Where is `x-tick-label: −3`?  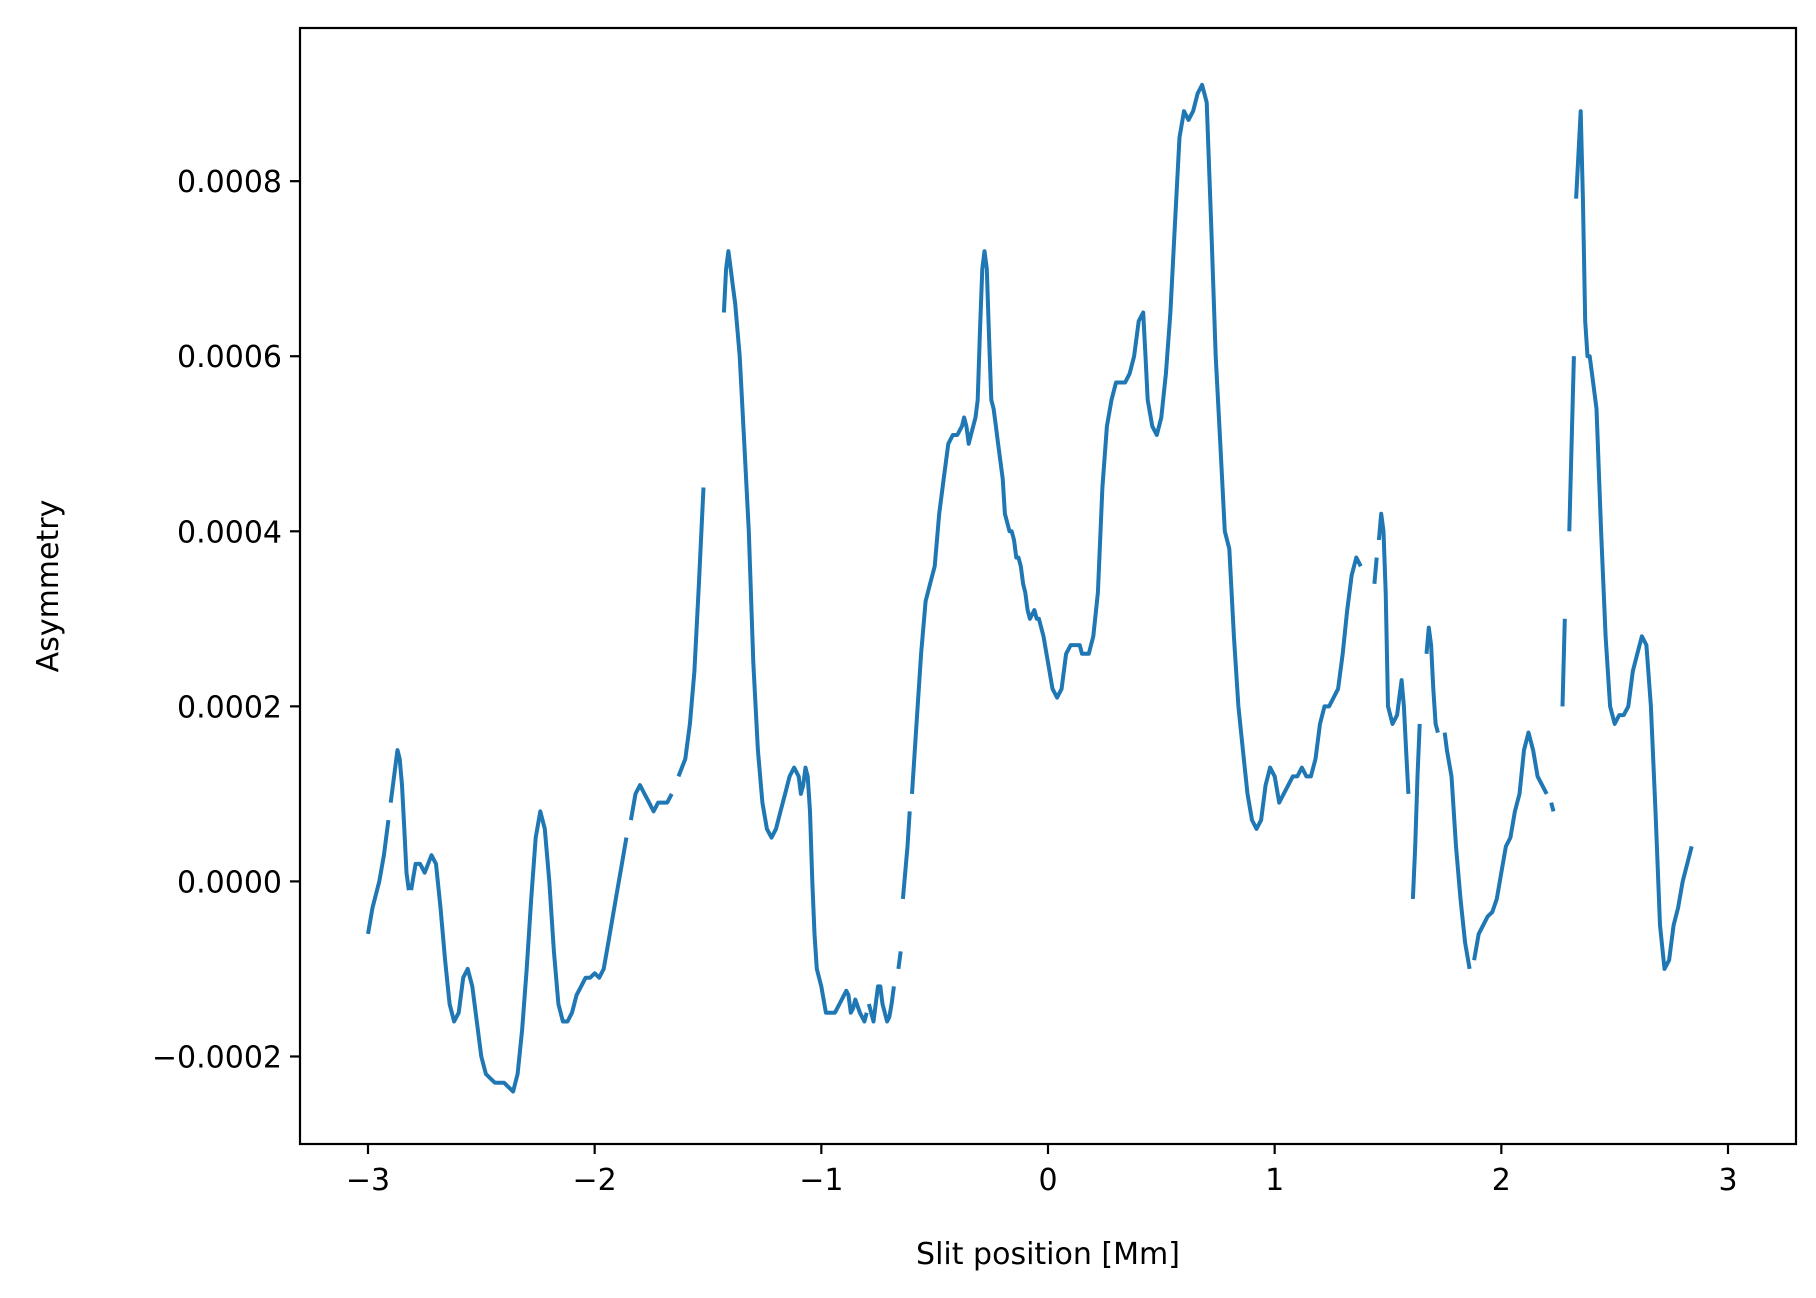 x-tick-label: −3 is located at coordinates (368, 1180).